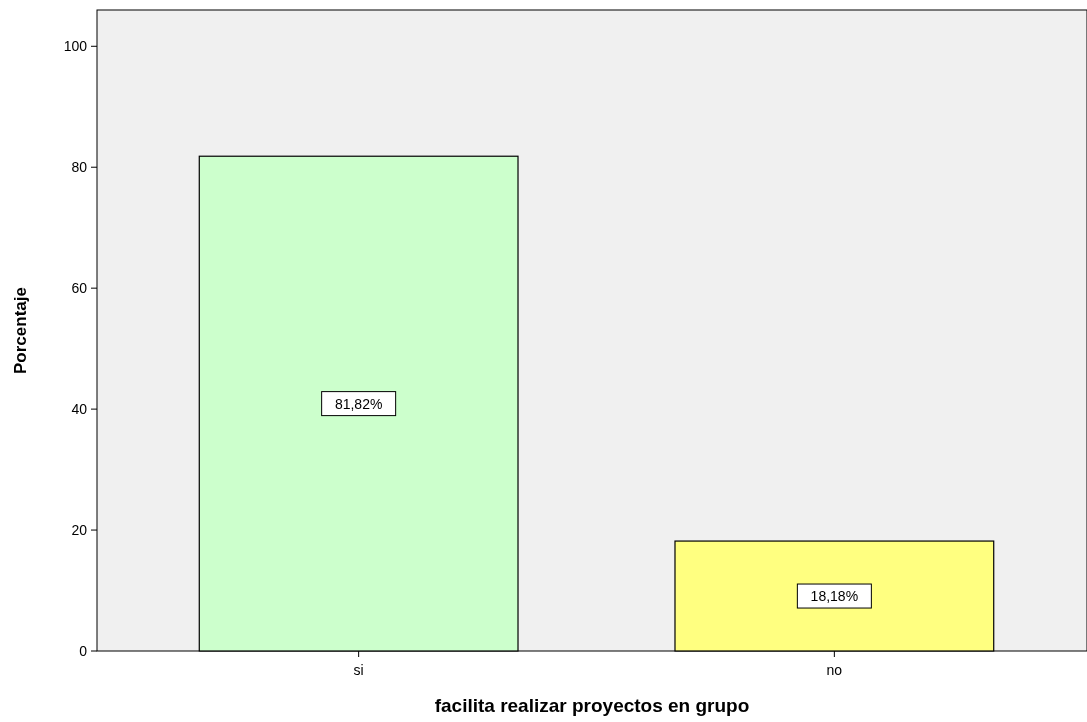 The width and height of the screenshot is (1087, 722). What do you see at coordinates (79, 167) in the screenshot?
I see `y-tick-label: 80` at bounding box center [79, 167].